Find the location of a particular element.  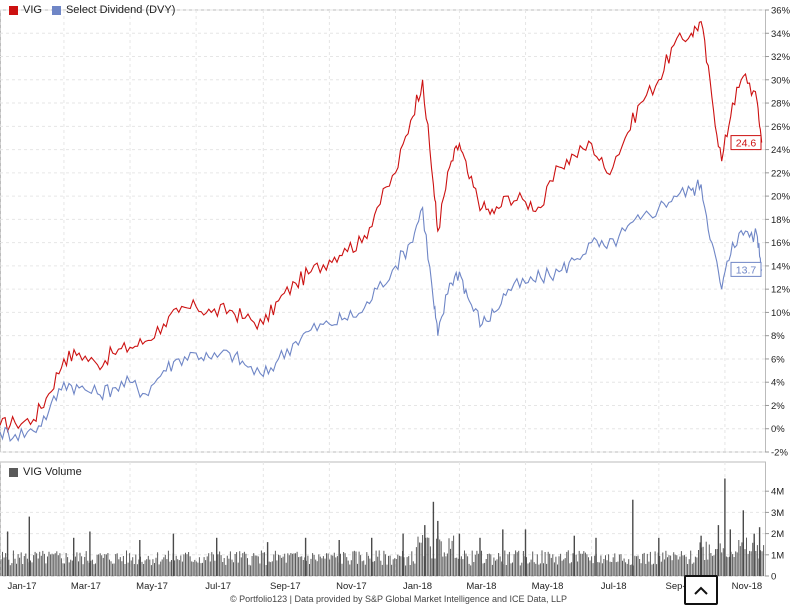

legend-swatch-dvy is located at coordinates (56, 10).